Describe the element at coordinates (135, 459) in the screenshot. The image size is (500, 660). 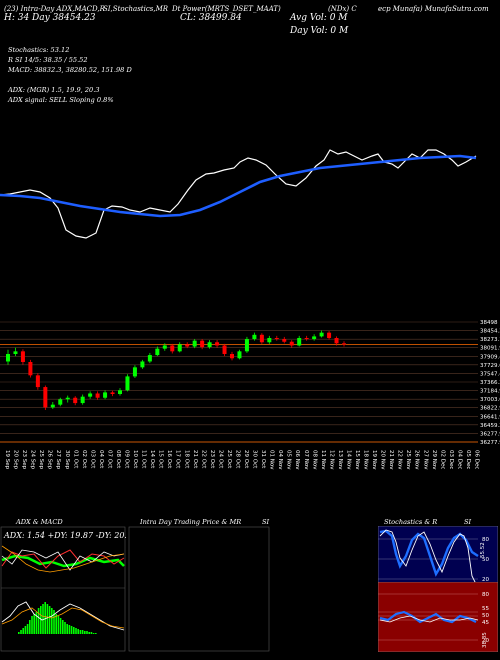
I see `date-label: 10 Oct` at that location.